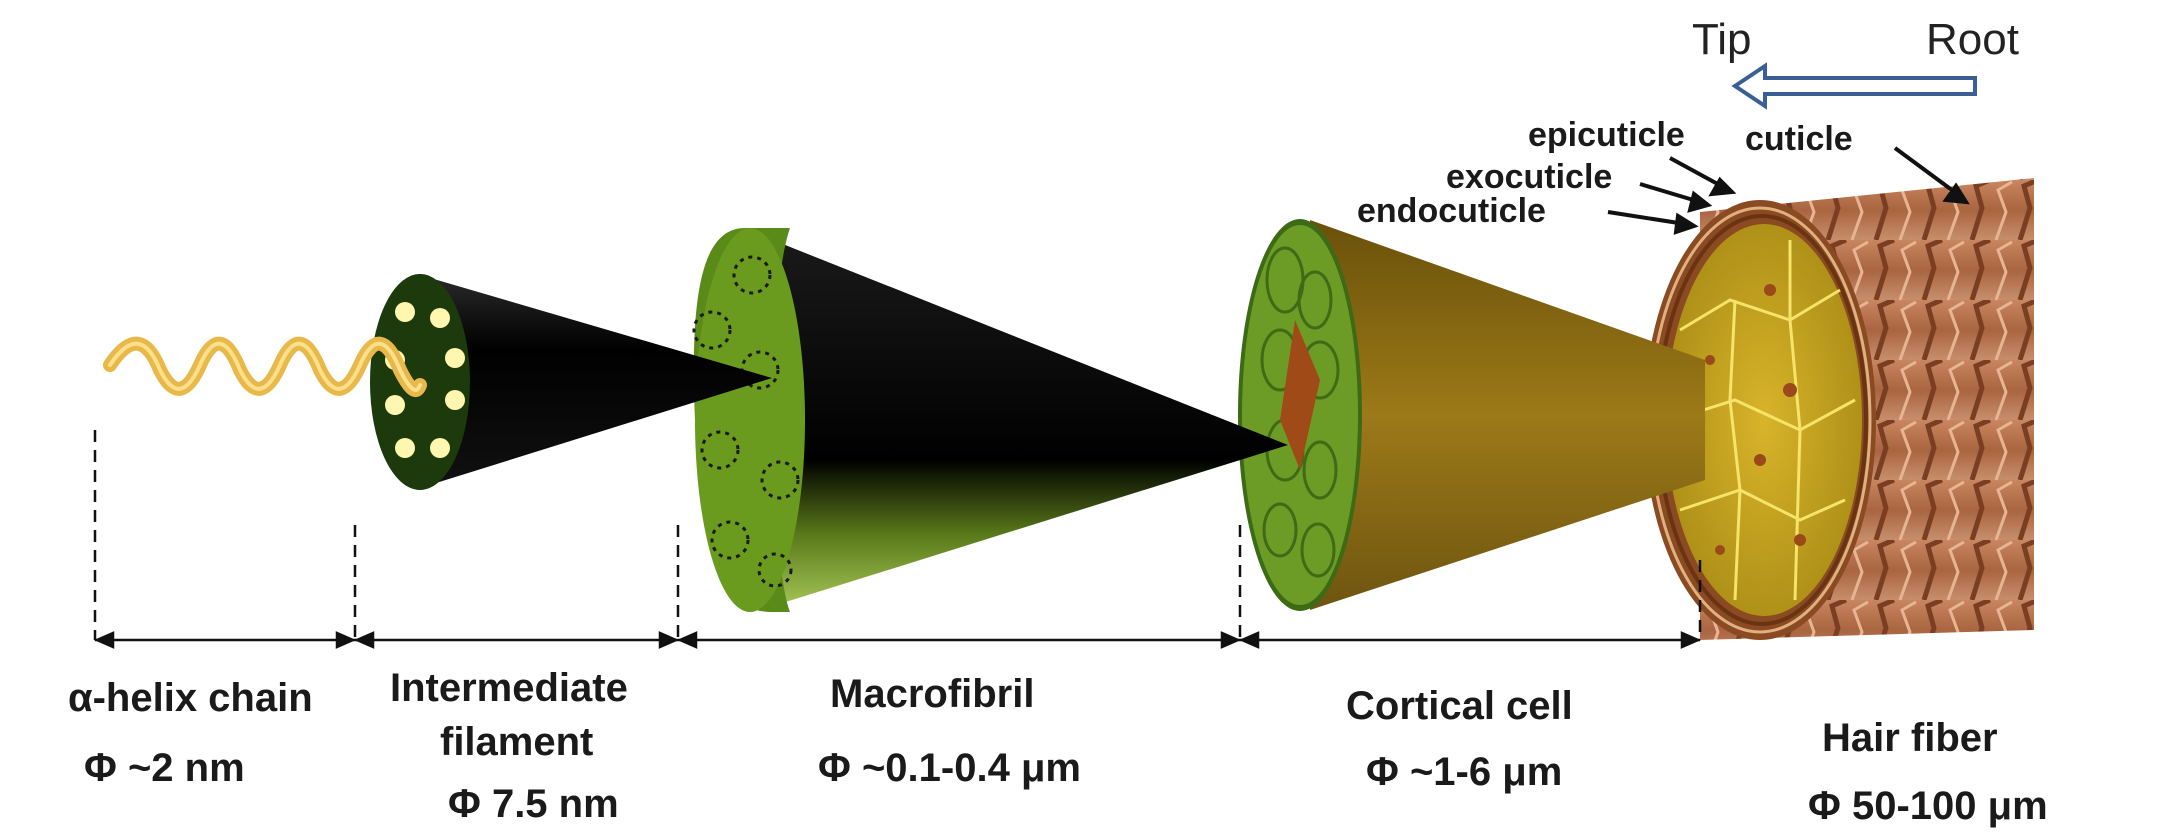 This screenshot has height=838, width=2164. Describe the element at coordinates (1464, 772) in the screenshot. I see `cortical-cell-size: Φ ~1-6 μm` at that location.